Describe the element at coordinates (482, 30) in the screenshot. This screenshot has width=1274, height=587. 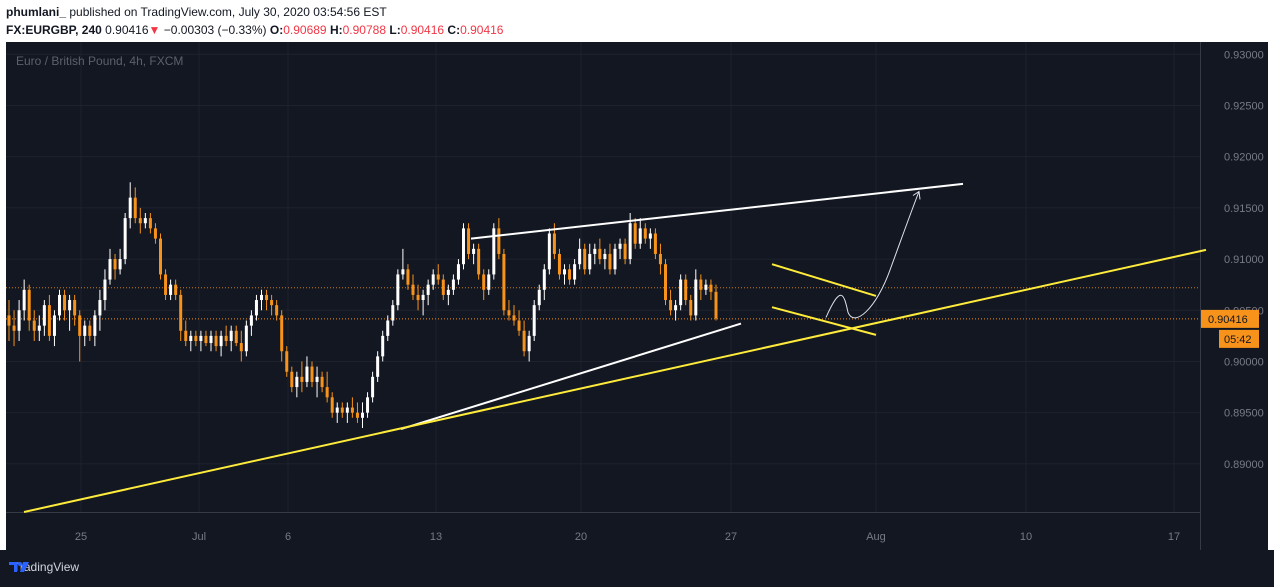
I see `close-value: 0.90416` at that location.